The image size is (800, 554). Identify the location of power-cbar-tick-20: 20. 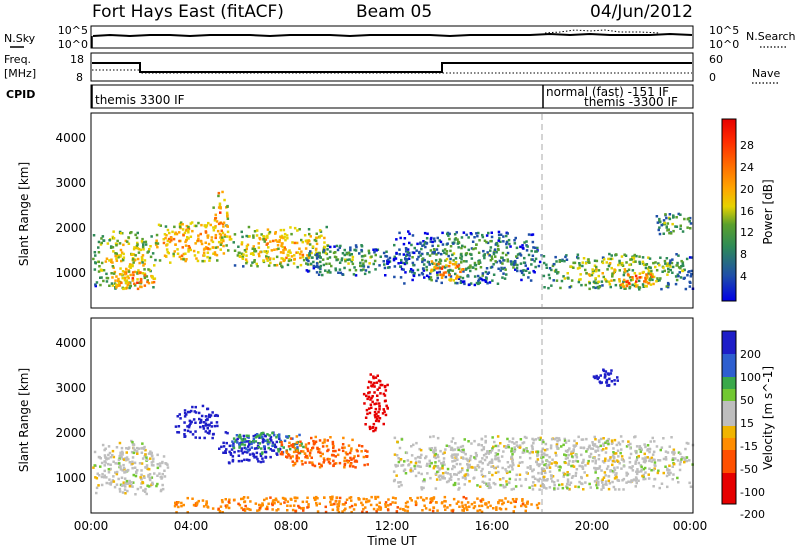
(747, 189).